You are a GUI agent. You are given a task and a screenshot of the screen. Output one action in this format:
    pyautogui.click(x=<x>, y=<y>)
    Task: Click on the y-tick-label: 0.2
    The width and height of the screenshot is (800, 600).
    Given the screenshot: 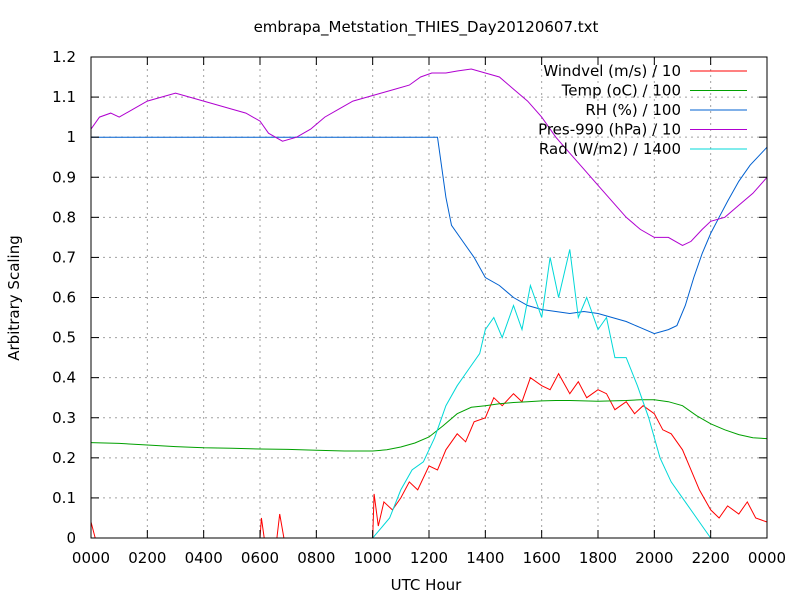 What is the action you would take?
    pyautogui.click(x=64, y=458)
    